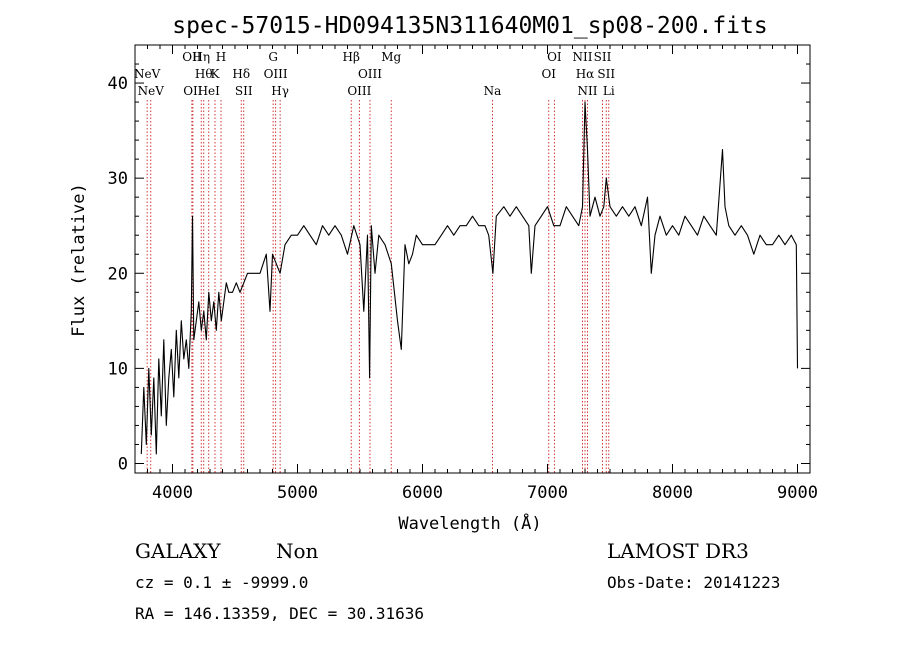 This screenshot has width=900, height=649. I want to click on emission-marker-label: Li, so click(609, 91).